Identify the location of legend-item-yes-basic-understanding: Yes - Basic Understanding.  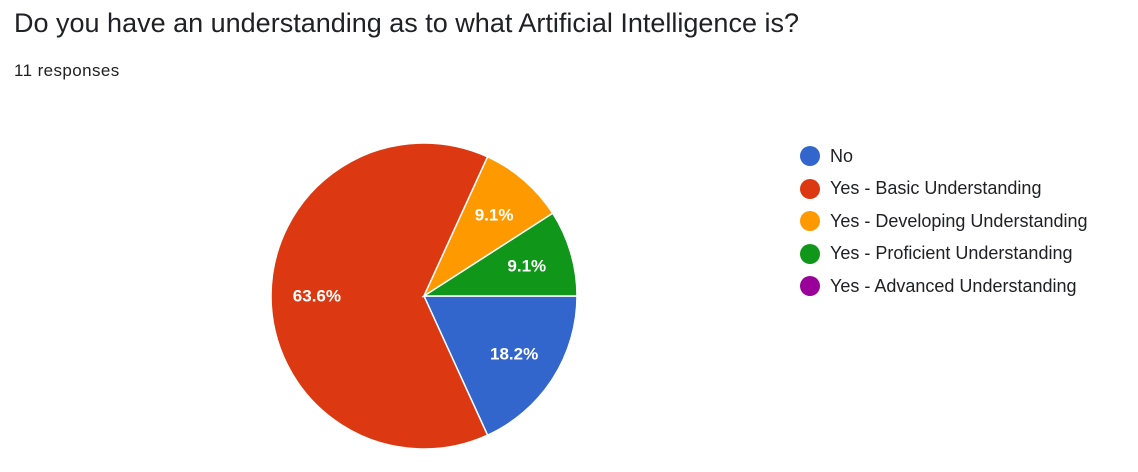
(944, 189).